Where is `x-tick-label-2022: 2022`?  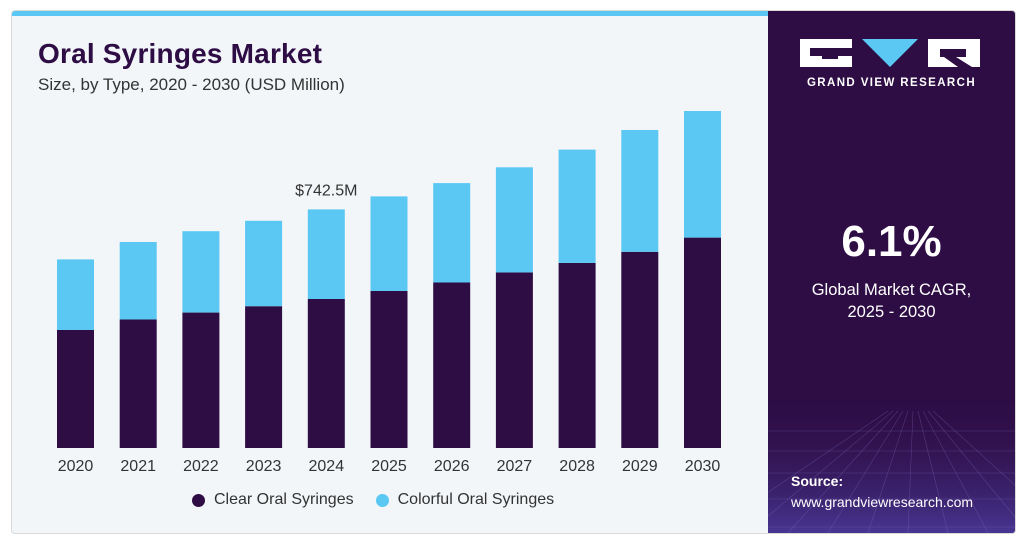
x-tick-label-2022: 2022 is located at coordinates (201, 466).